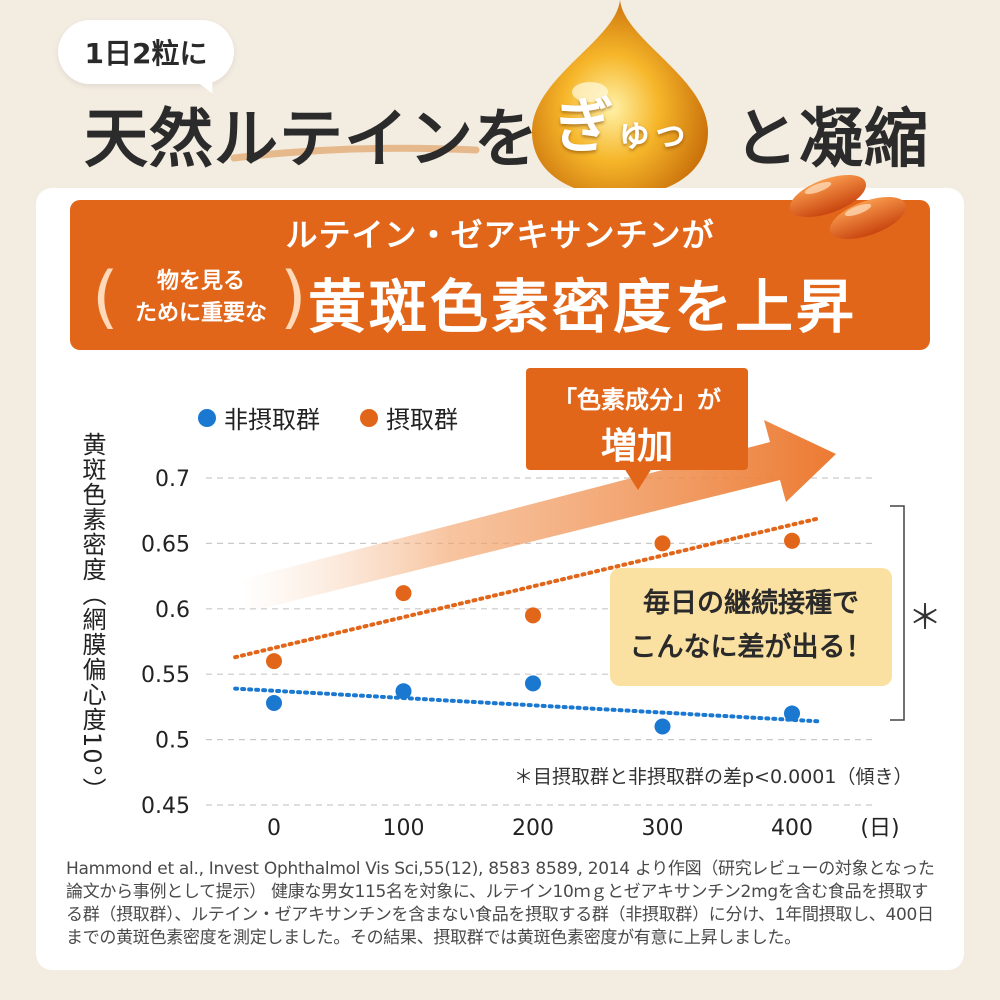 This screenshot has height=1000, width=1000. Describe the element at coordinates (105, 297) in the screenshot. I see `banner-paren-left: (` at that location.